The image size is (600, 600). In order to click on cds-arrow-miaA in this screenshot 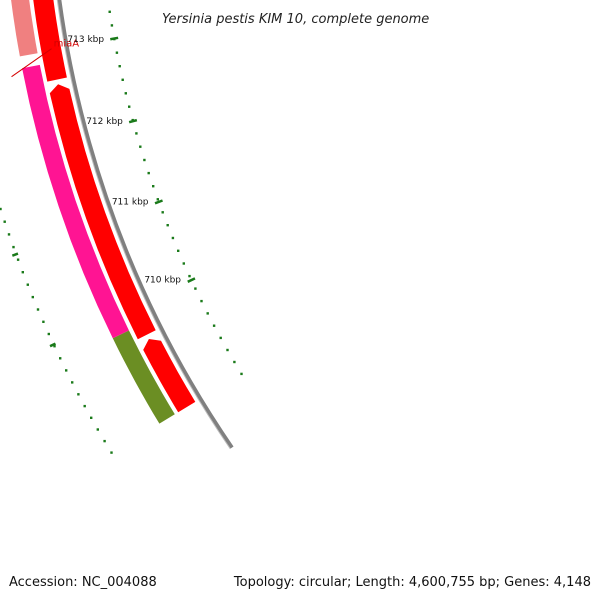, I will do `click(102, 212)`.